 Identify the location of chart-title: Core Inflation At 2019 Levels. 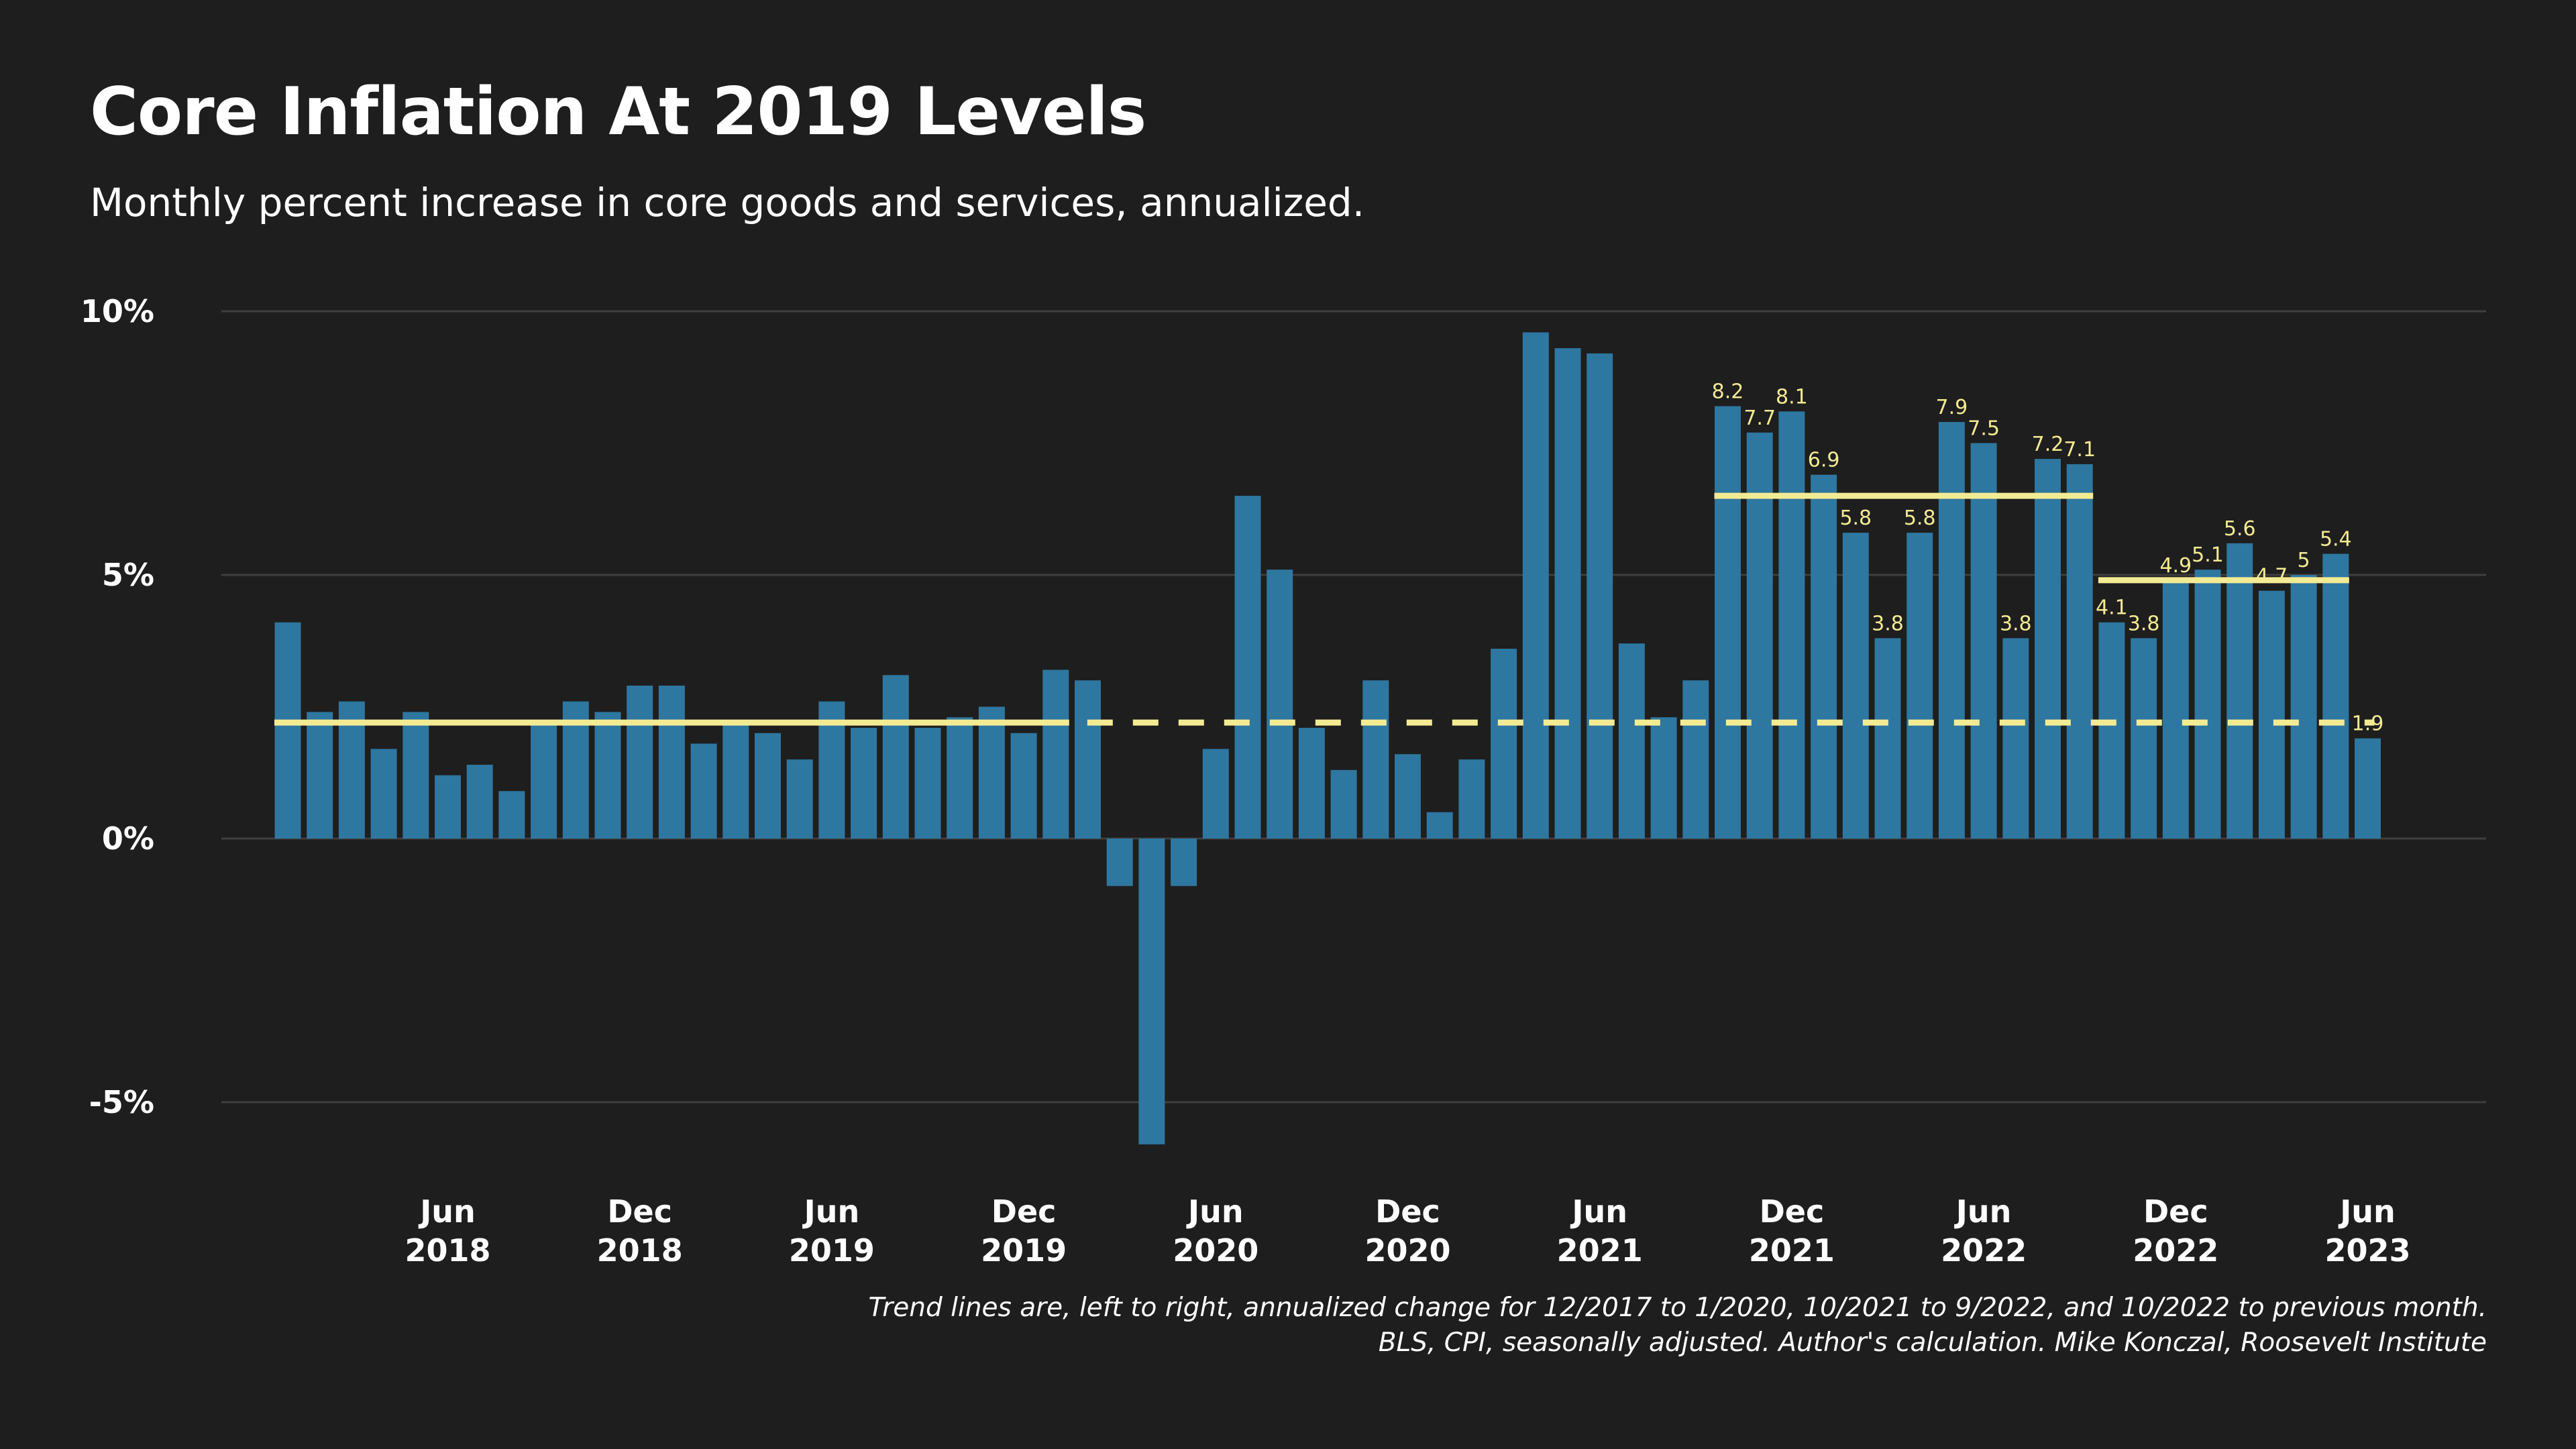
(618, 112).